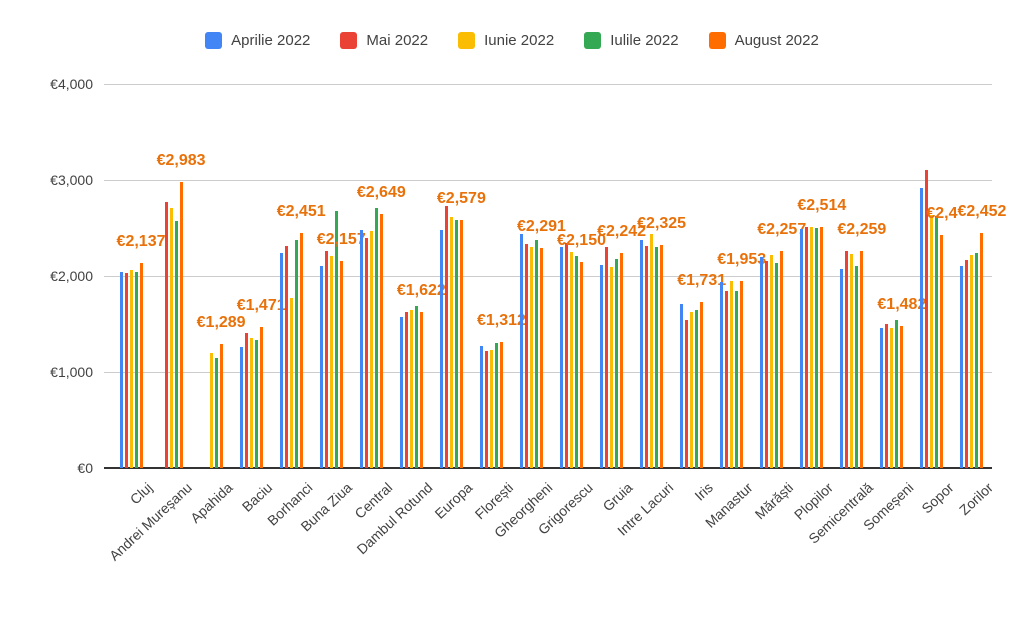 The image size is (1024, 633). Describe the element at coordinates (967, 363) in the screenshot. I see `bar-zorilor-mai-2022` at that location.